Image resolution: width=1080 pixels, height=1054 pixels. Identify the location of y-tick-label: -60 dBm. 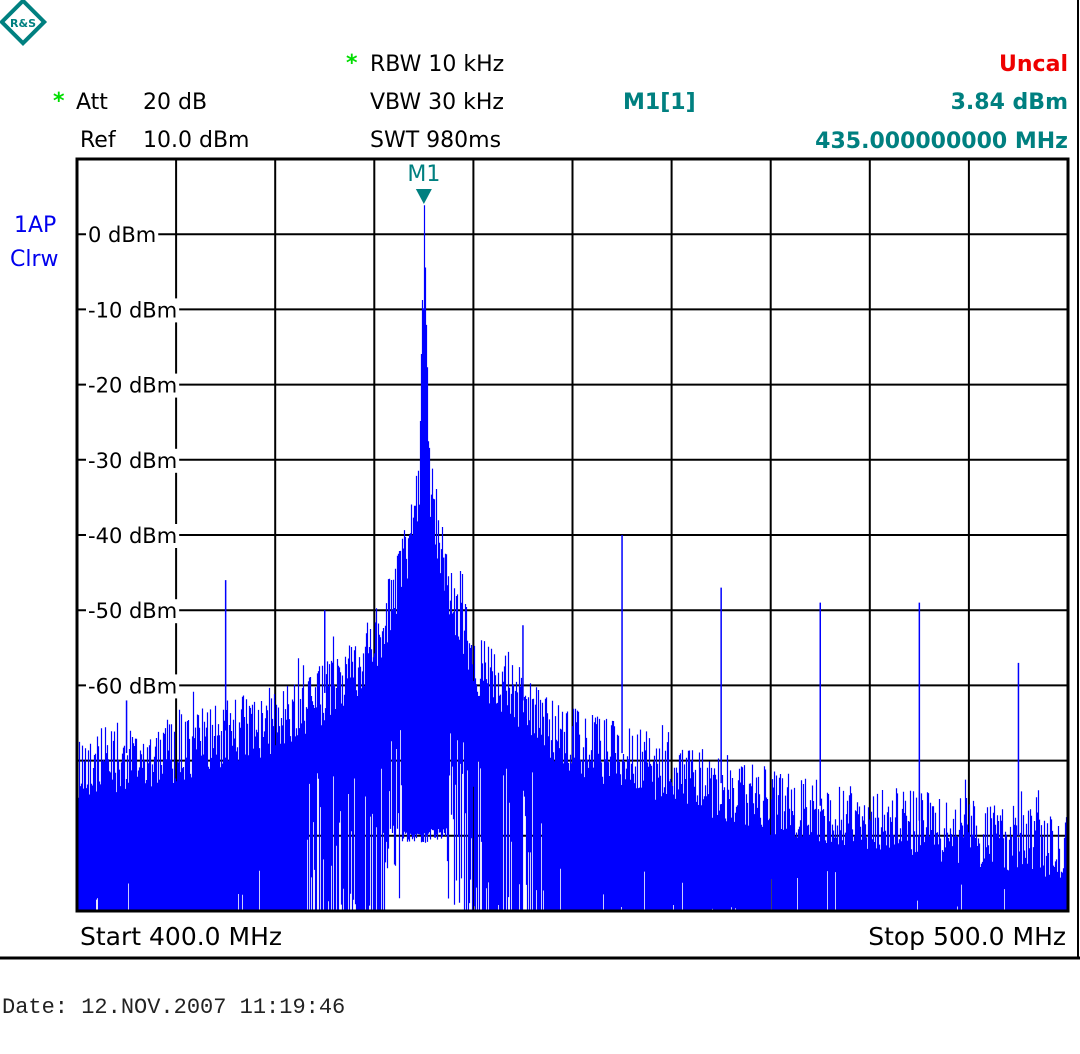
(132, 686).